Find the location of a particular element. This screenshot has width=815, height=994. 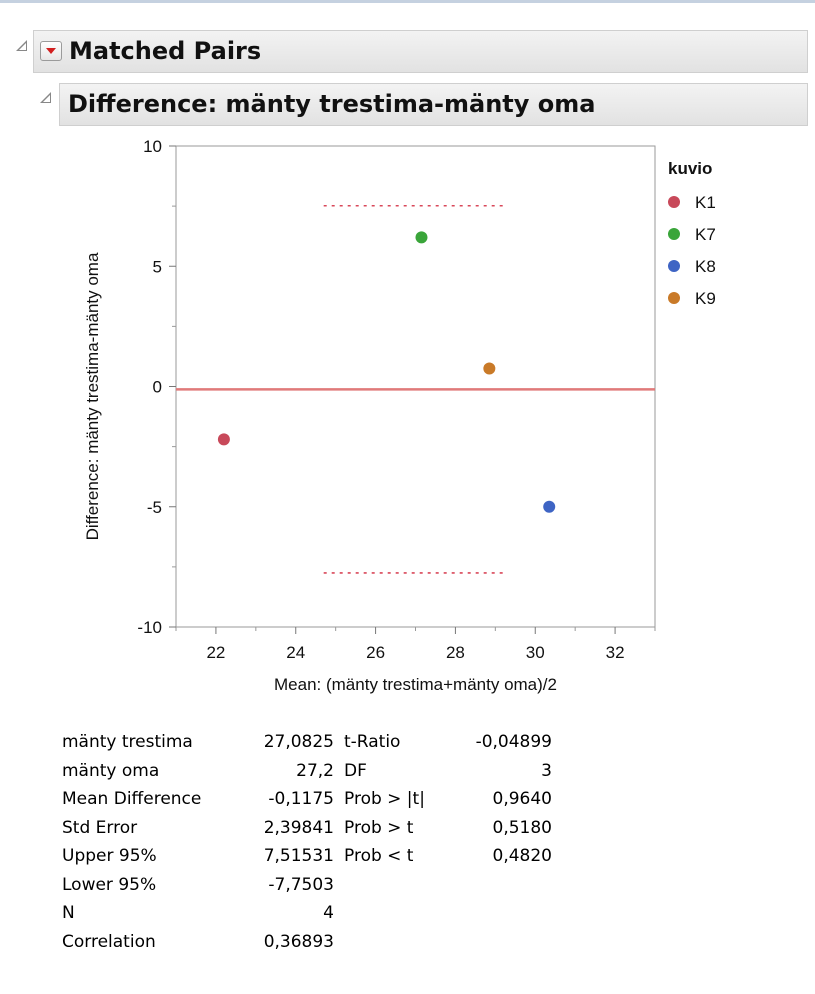

stat-label: Upper 95% is located at coordinates (109, 856).